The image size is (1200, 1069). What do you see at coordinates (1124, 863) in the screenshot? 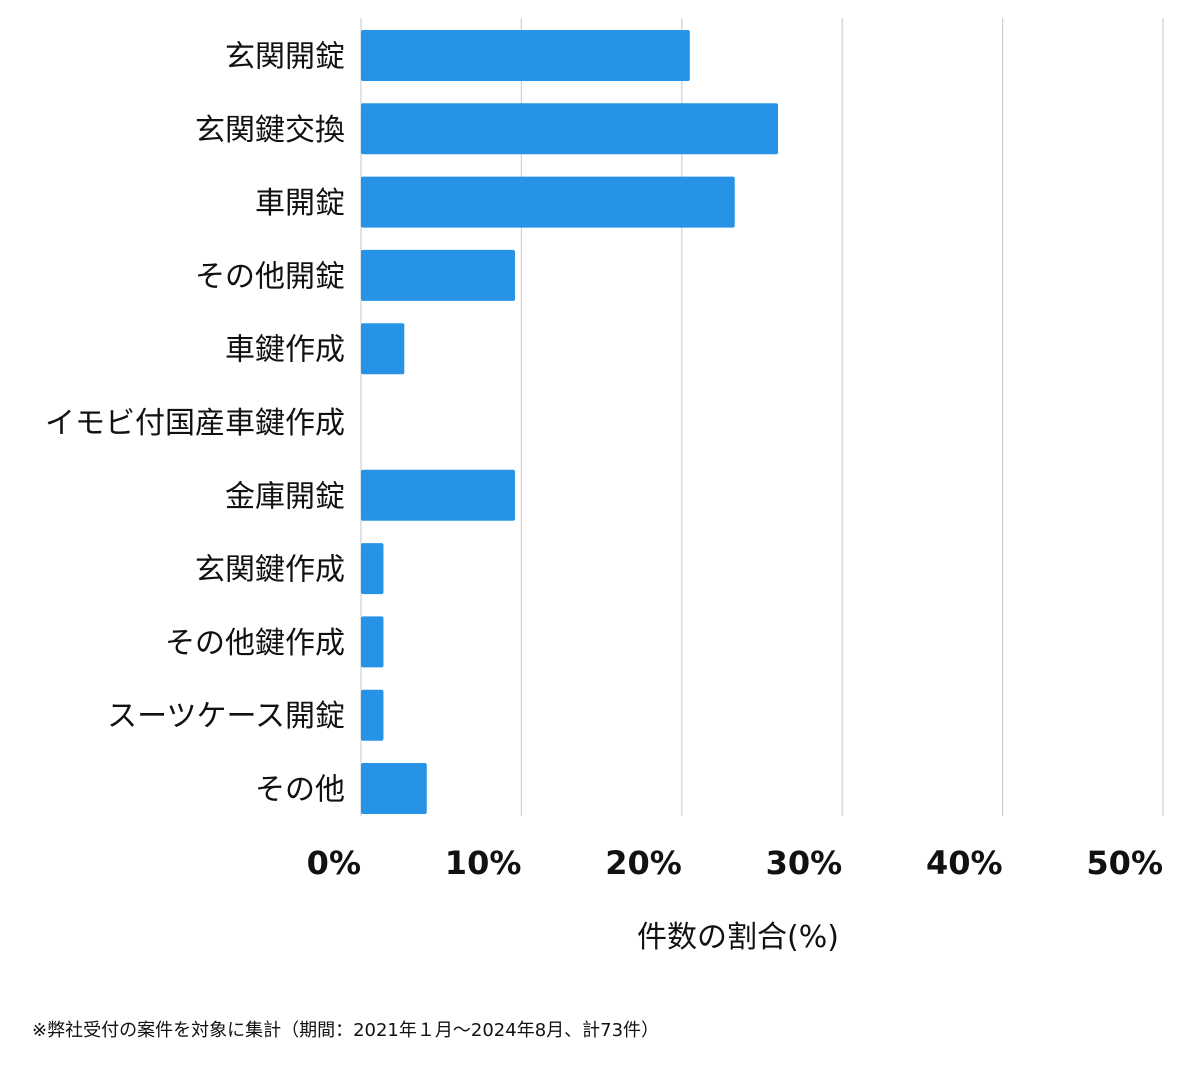
I see `x-tick-label: 50%` at bounding box center [1124, 863].